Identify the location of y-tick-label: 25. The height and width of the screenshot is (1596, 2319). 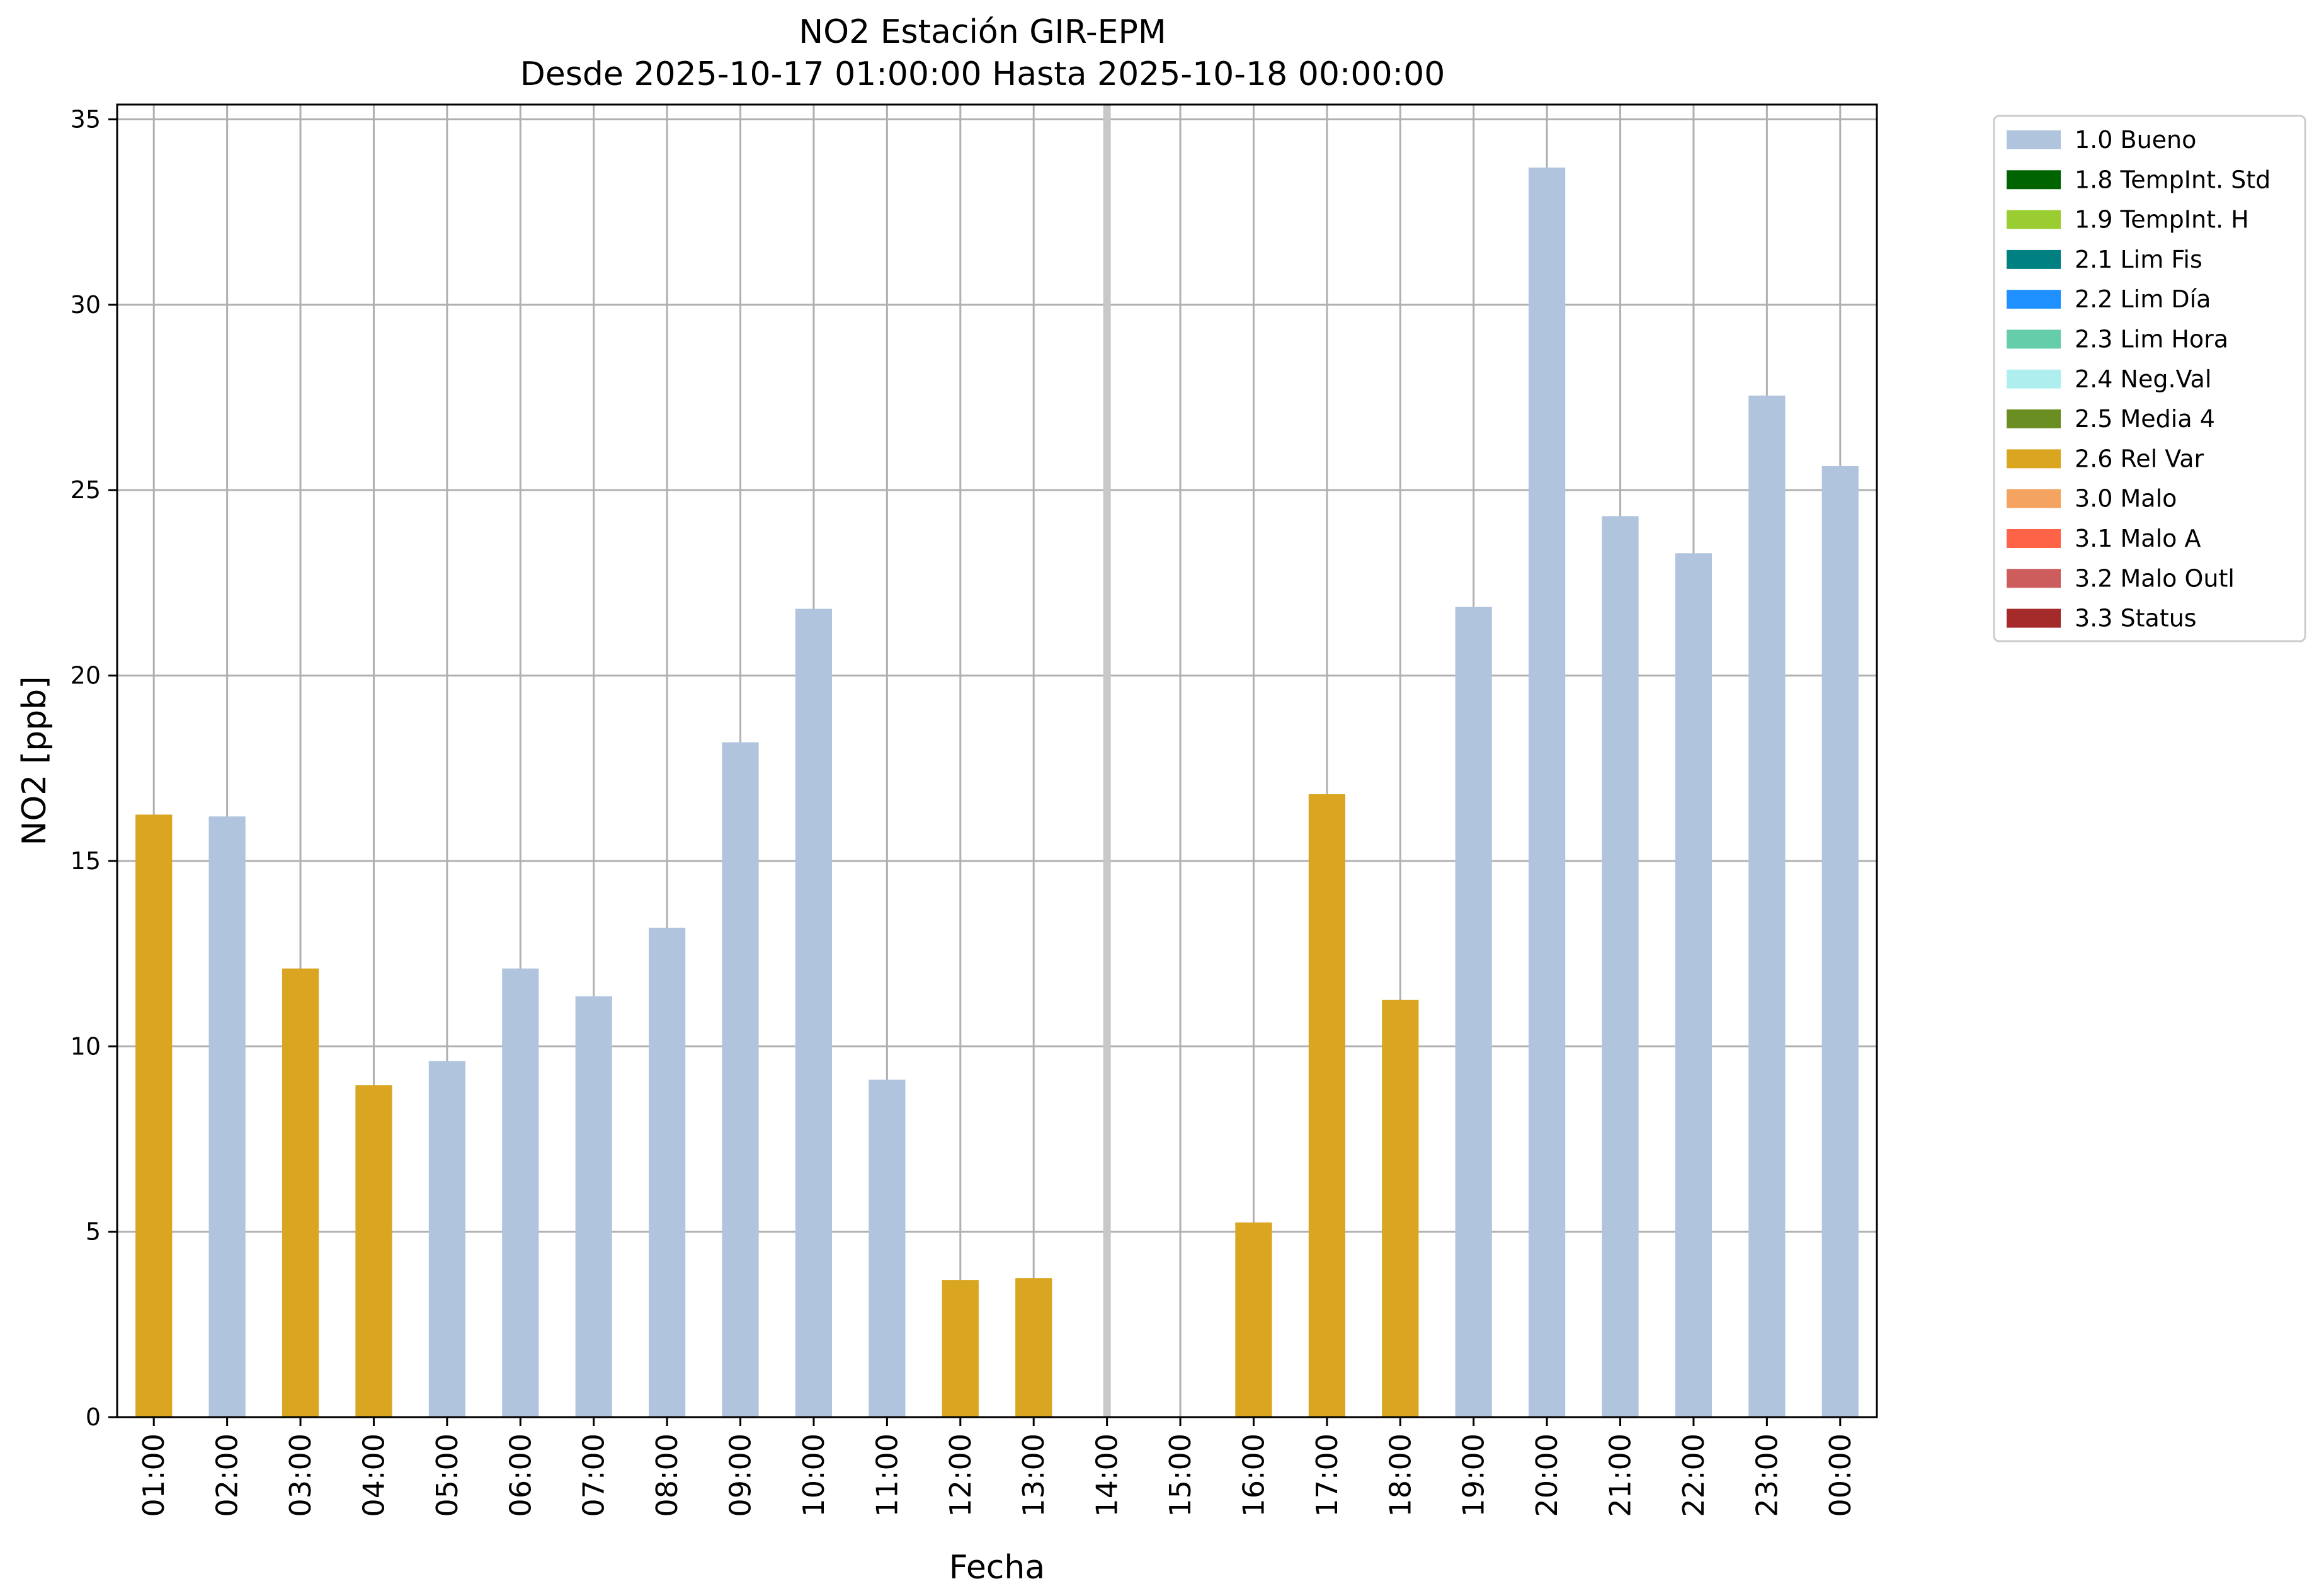
(86, 490).